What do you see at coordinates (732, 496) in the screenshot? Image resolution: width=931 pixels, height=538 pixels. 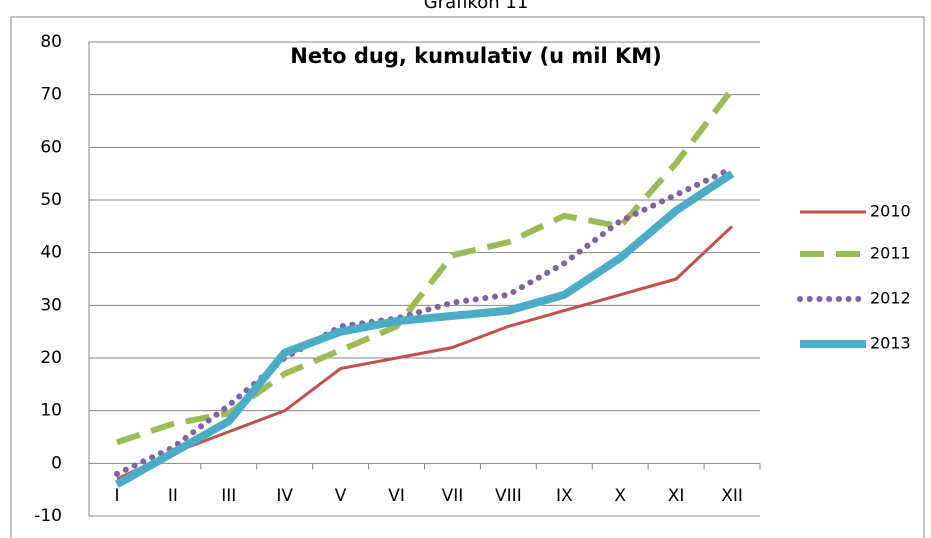 I see `x-tick-label: XII` at bounding box center [732, 496].